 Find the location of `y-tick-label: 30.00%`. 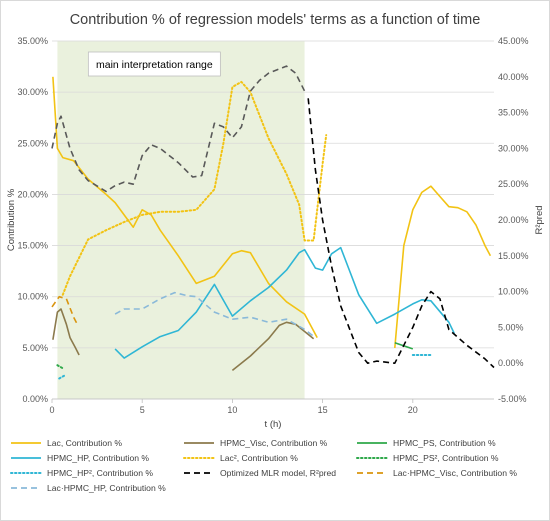

y-tick-label: 30.00% is located at coordinates (32, 92).